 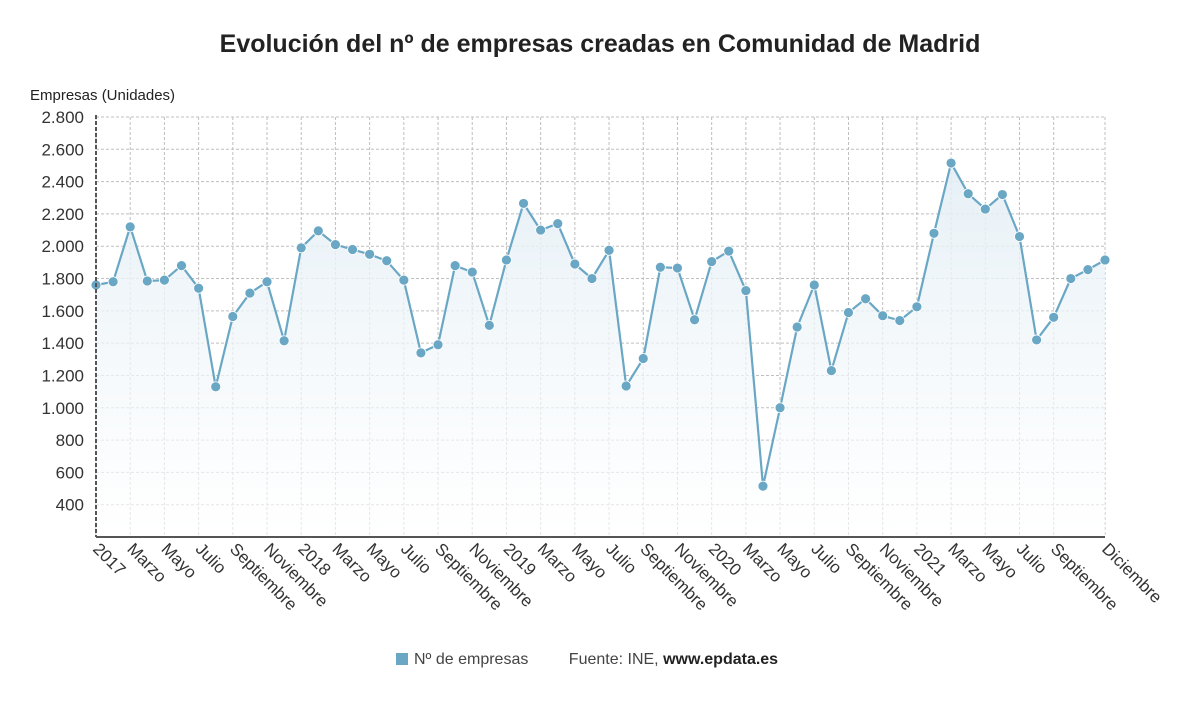 I want to click on y-tick-label: 1.600, so click(x=62, y=311).